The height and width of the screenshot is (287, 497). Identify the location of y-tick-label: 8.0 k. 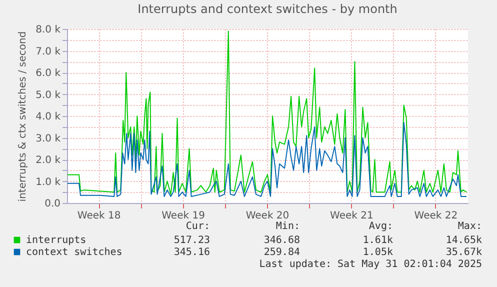
(48, 30).